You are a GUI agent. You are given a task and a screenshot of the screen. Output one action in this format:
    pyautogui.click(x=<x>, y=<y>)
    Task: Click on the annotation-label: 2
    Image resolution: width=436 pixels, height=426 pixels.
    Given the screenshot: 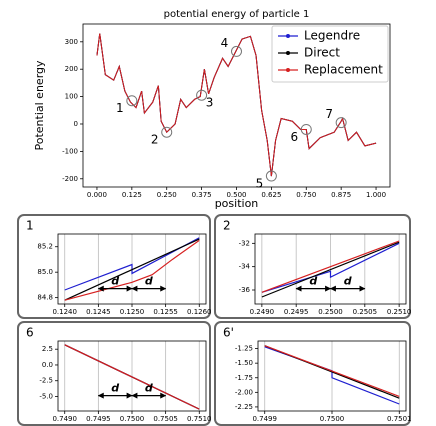 What is the action you would take?
    pyautogui.click(x=155, y=140)
    